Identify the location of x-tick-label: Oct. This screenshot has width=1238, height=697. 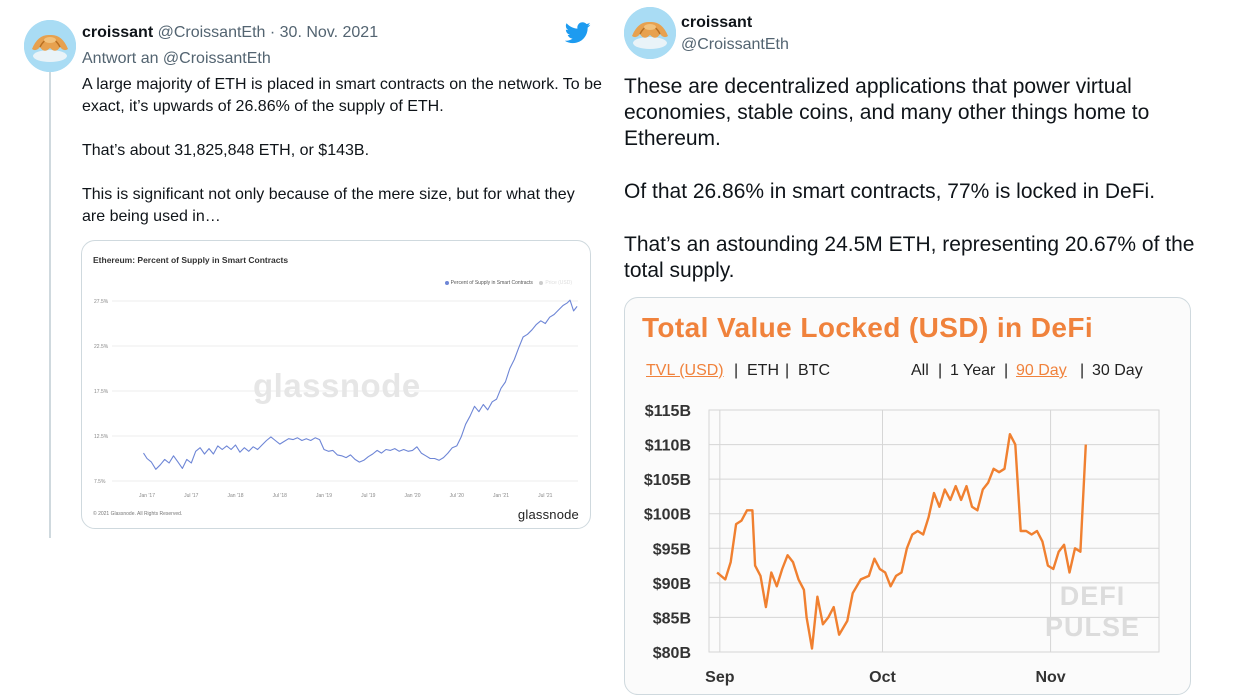
(882, 677).